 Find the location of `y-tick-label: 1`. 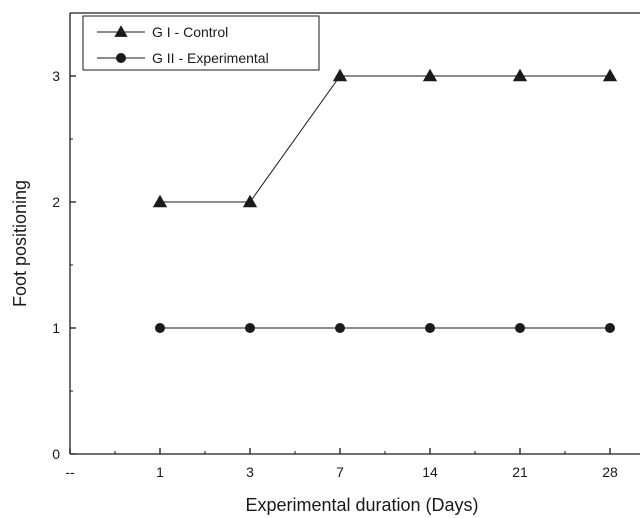

y-tick-label: 1 is located at coordinates (56, 328).